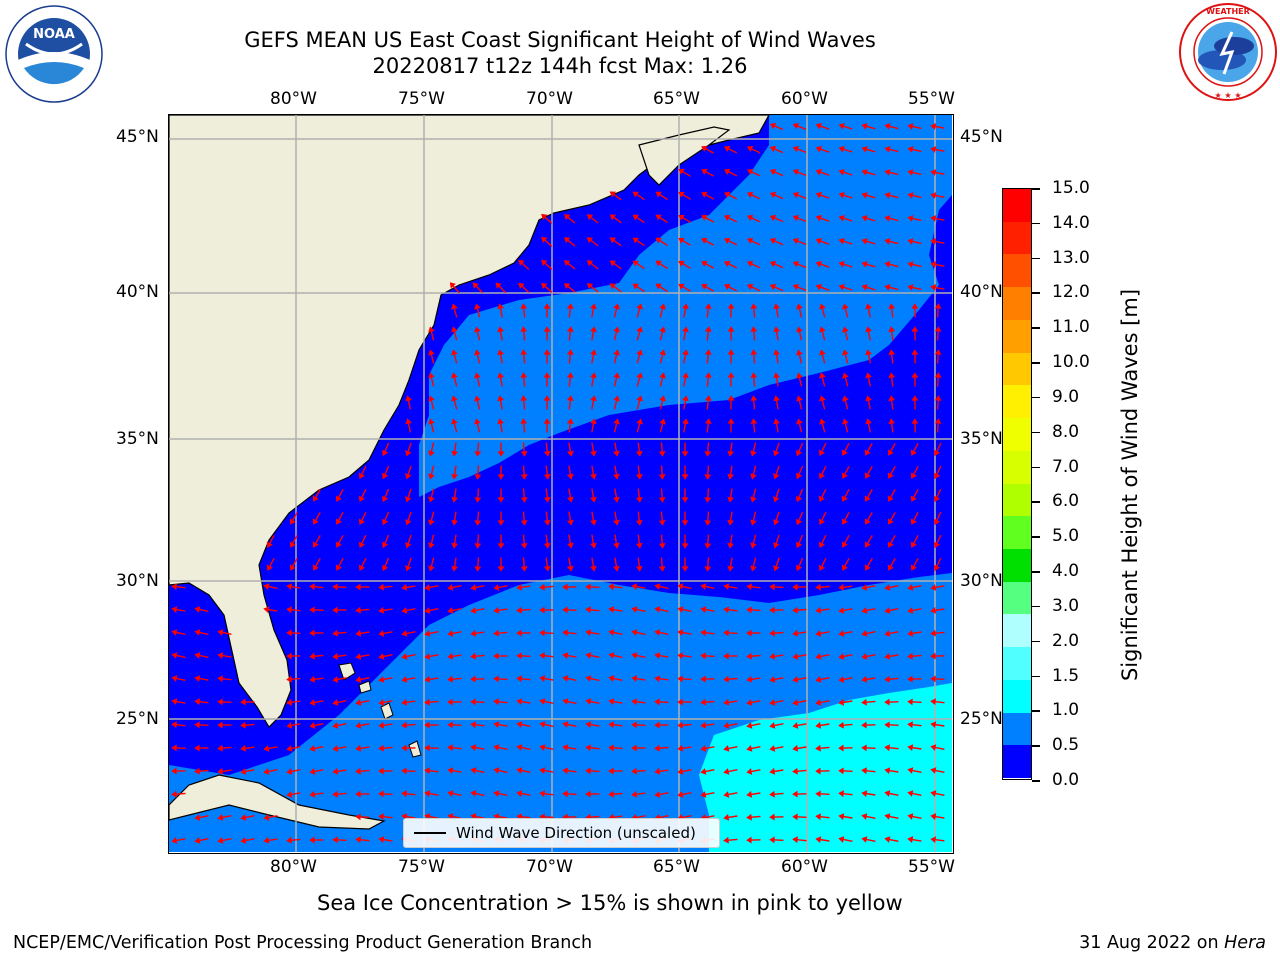 The image size is (1280, 960). I want to click on colorbar-tick-label: 8.0, so click(1066, 431).